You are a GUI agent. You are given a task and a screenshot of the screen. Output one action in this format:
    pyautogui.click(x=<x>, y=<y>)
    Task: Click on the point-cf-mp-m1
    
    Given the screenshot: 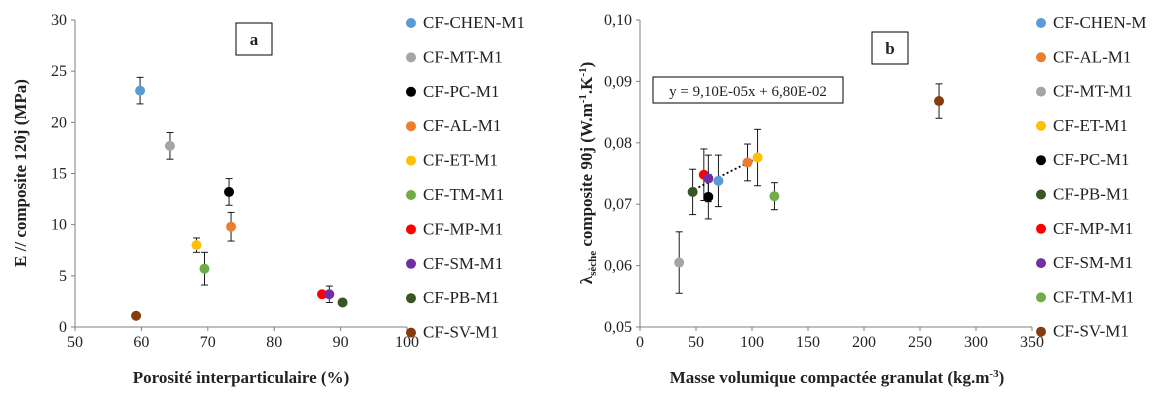 What is the action you would take?
    pyautogui.click(x=322, y=294)
    